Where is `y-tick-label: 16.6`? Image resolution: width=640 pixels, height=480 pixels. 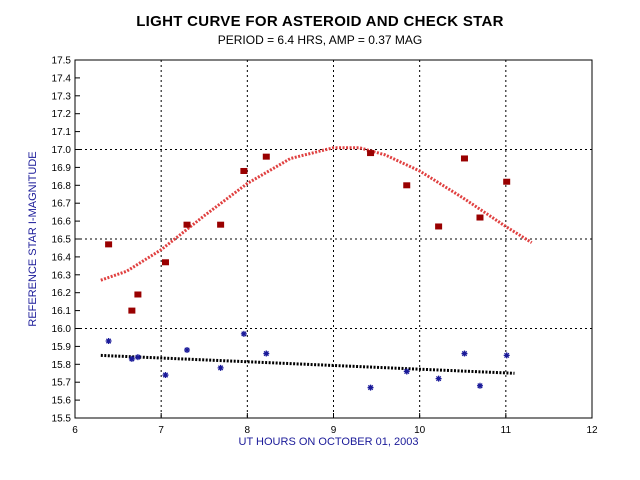
y-tick-label: 16.6 is located at coordinates (62, 222).